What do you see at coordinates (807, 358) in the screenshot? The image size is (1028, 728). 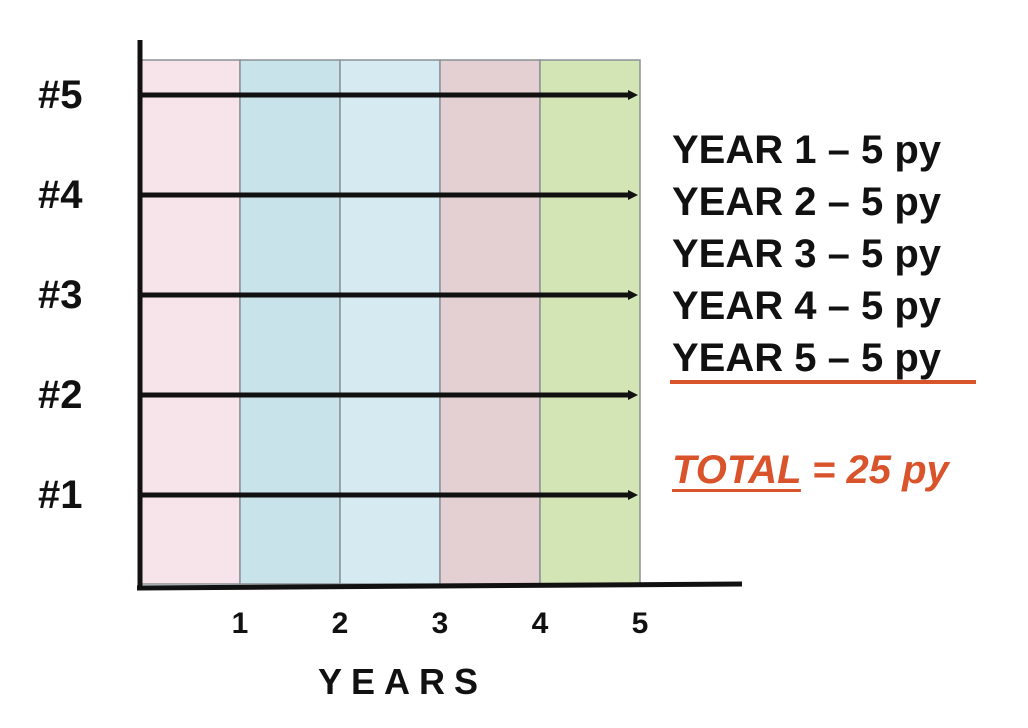 I see `year-summary-item: YEAR 5 – 5 py` at bounding box center [807, 358].